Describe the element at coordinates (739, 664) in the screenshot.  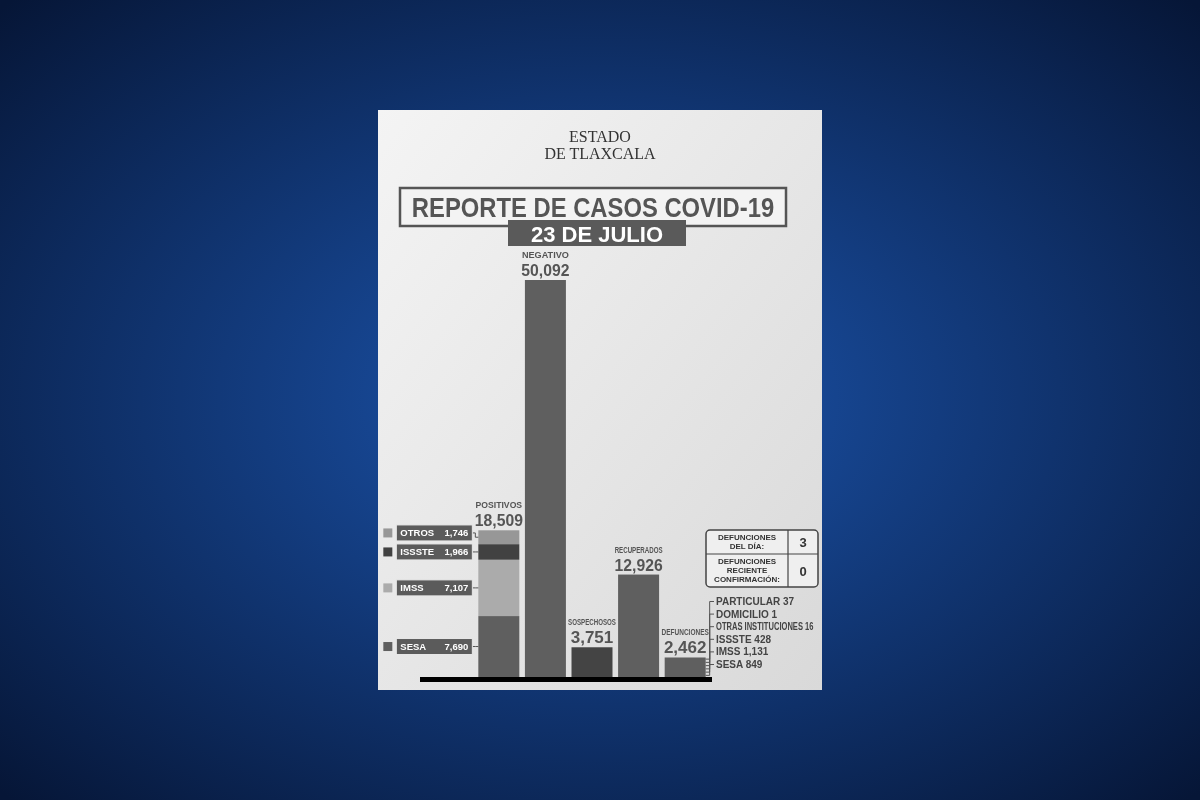
I see `text: SESA 849` at that location.